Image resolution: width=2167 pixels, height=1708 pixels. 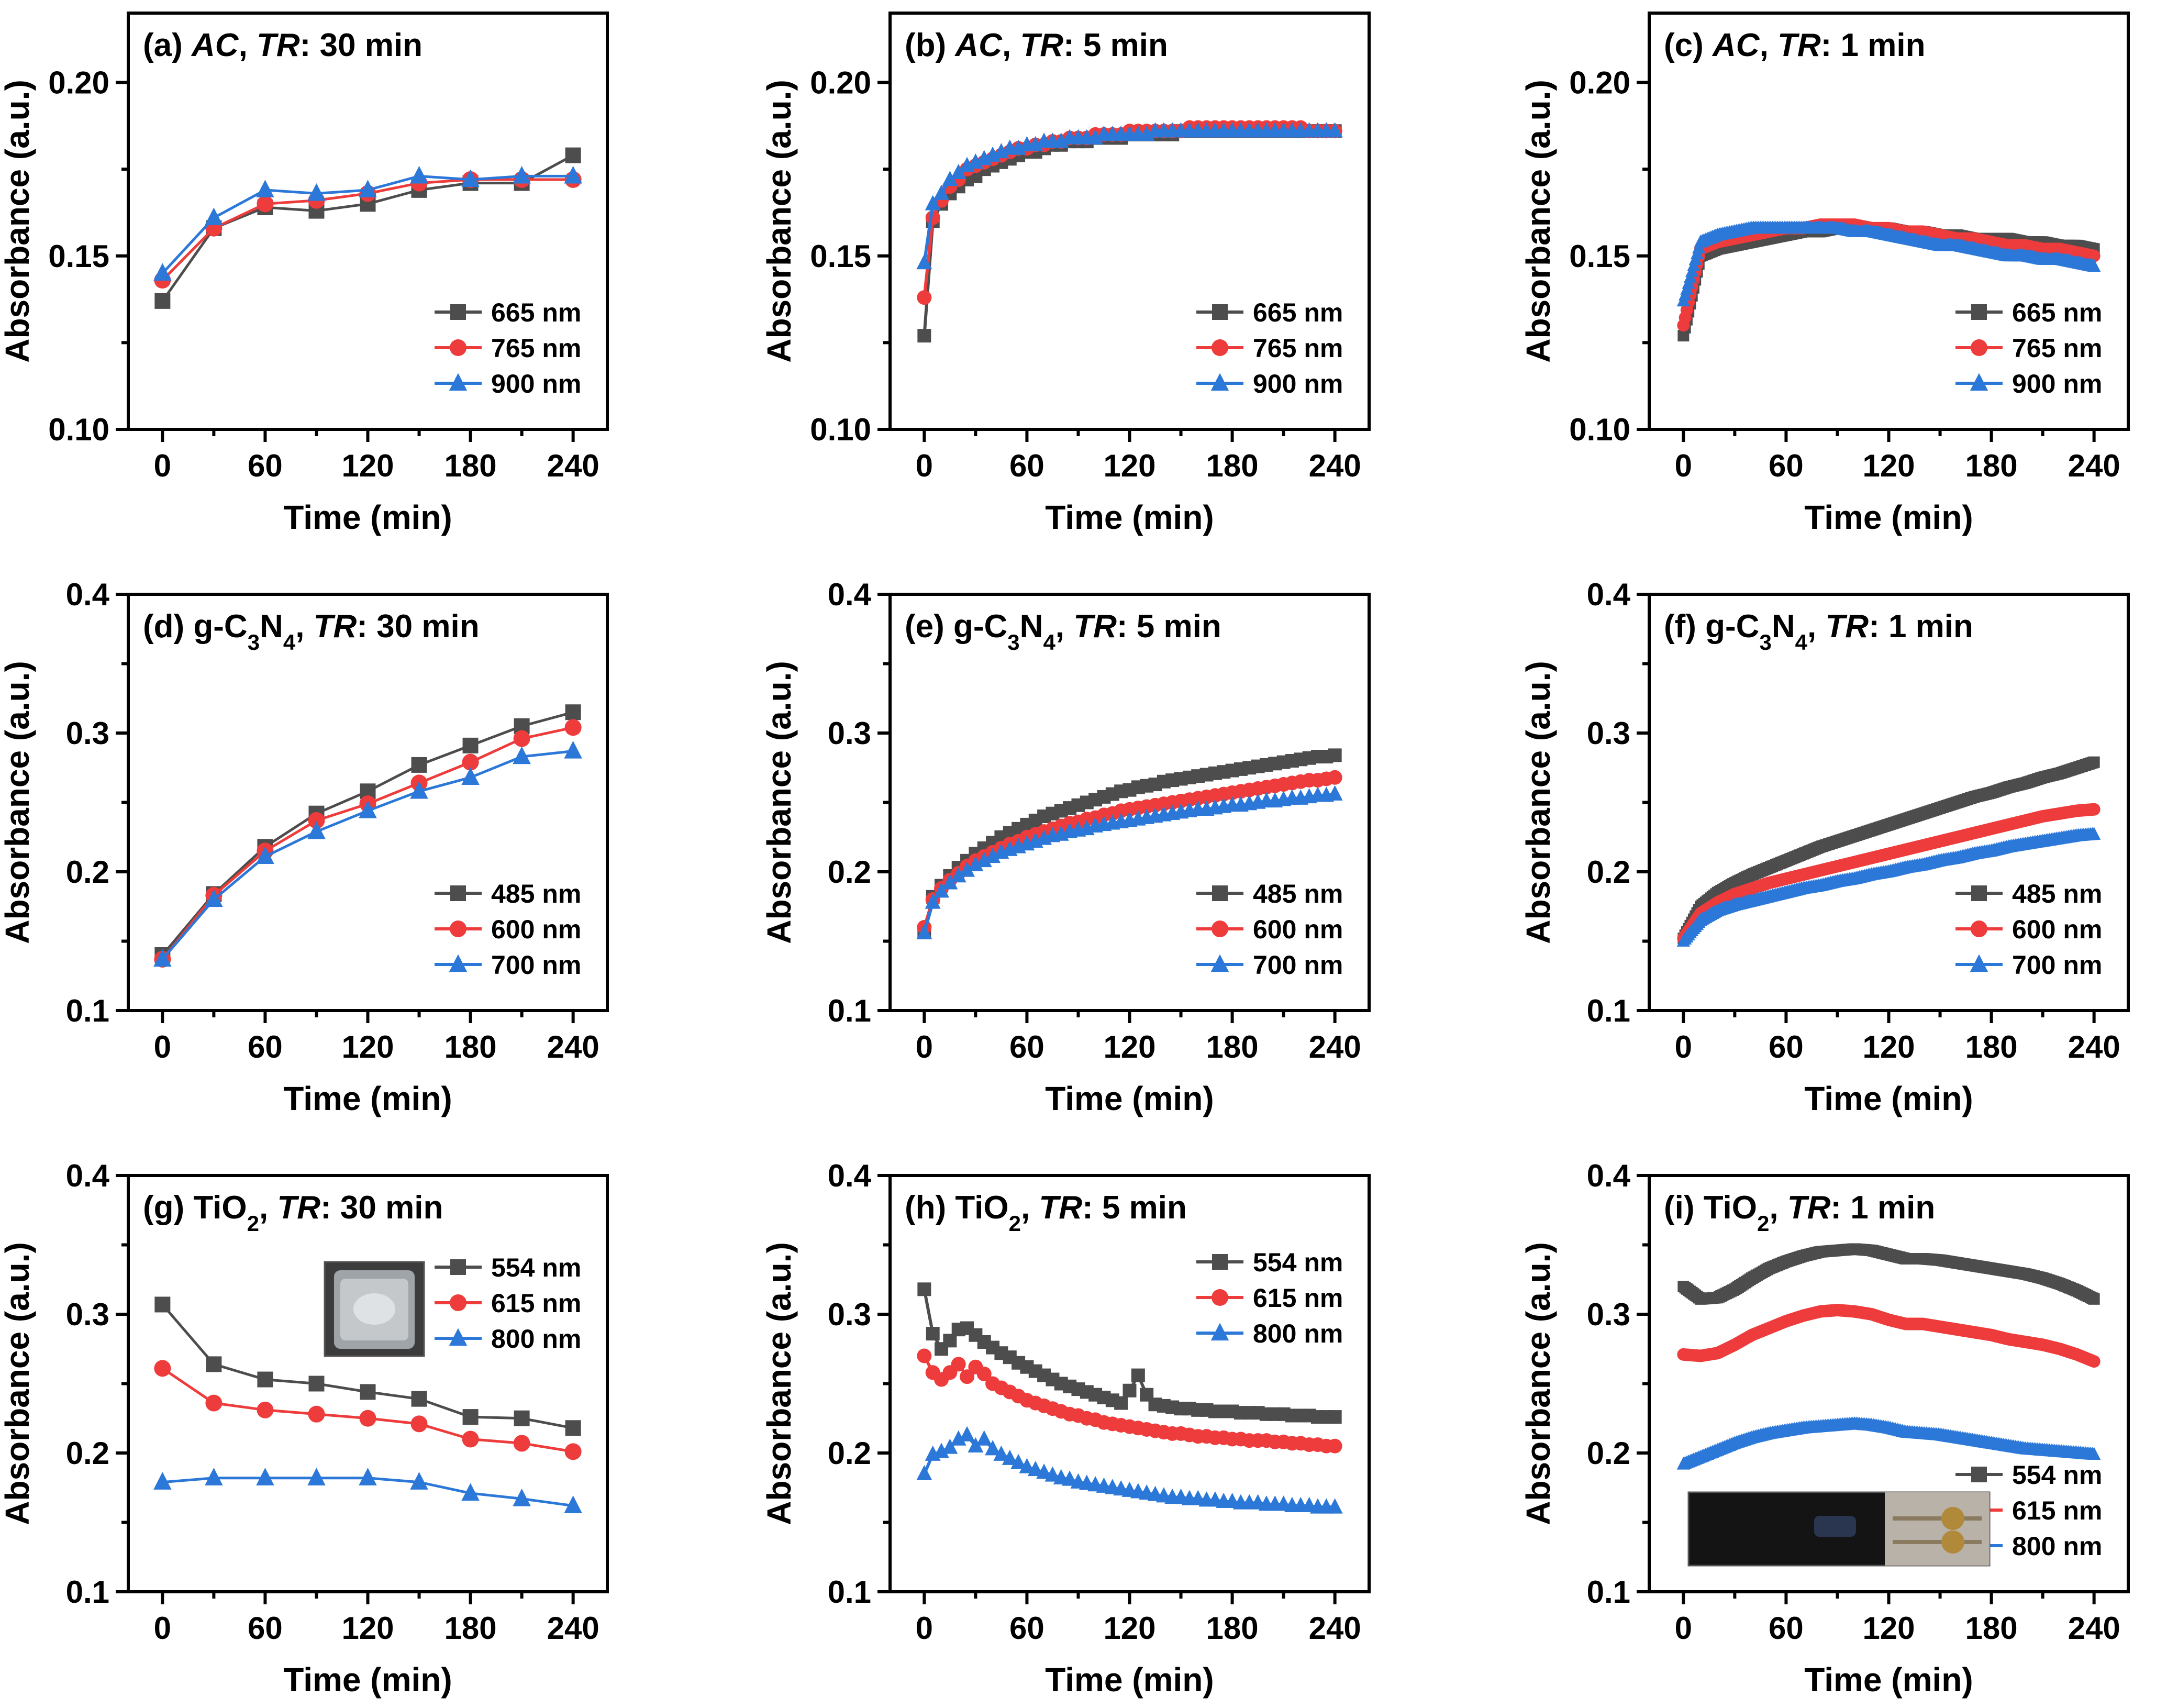 I want to click on panel-title: (d) g-C3N4, TR: 30 min, so click(x=311, y=631).